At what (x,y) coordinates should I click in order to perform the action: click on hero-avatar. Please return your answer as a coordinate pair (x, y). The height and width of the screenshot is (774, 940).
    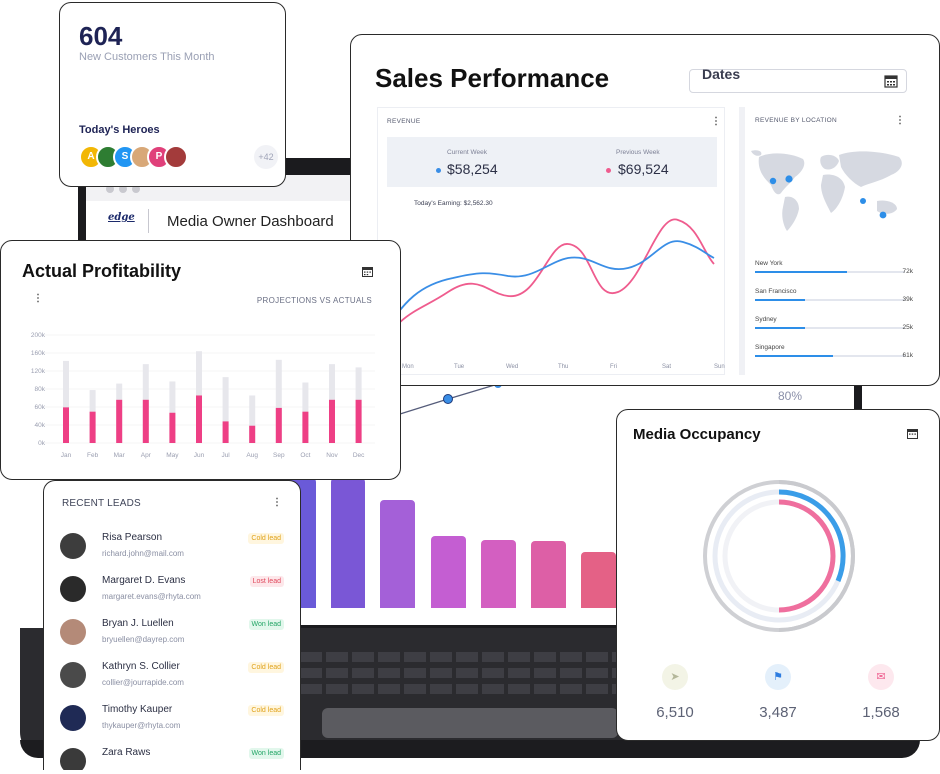
    Looking at the image, I should click on (176, 157).